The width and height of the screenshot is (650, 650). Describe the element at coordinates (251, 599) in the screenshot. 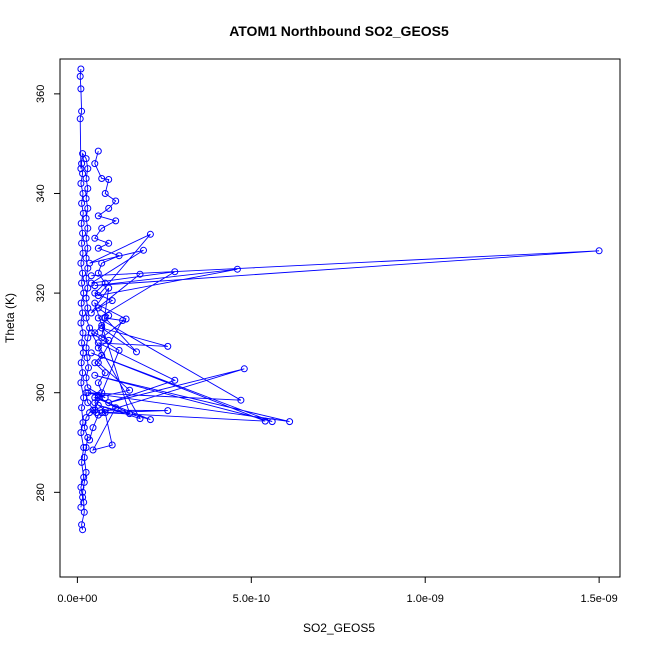

I see `x-tick-label: 5.0e-10` at that location.